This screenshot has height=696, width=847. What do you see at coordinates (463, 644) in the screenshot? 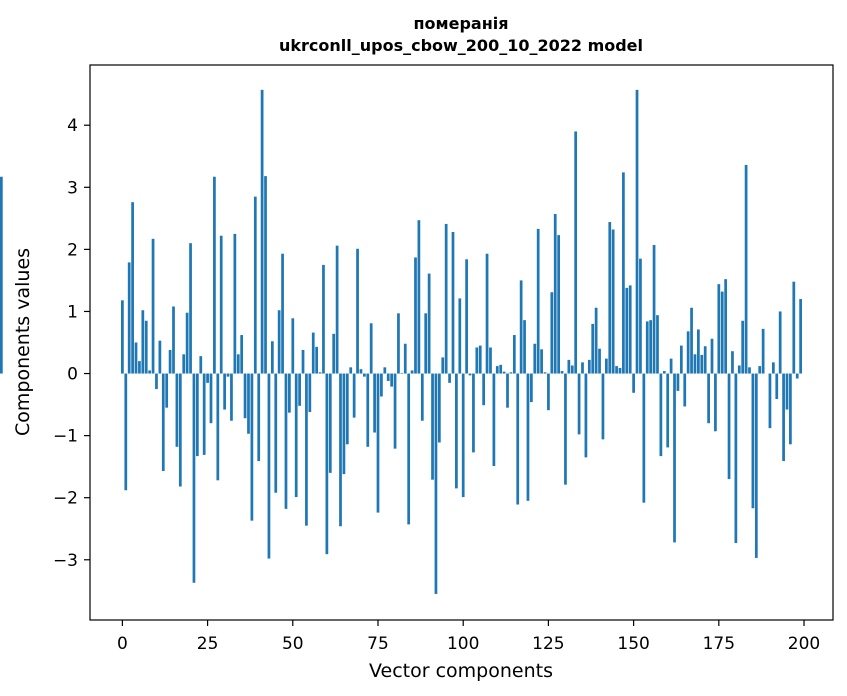
I see `x-tick-label: 100` at bounding box center [463, 644].